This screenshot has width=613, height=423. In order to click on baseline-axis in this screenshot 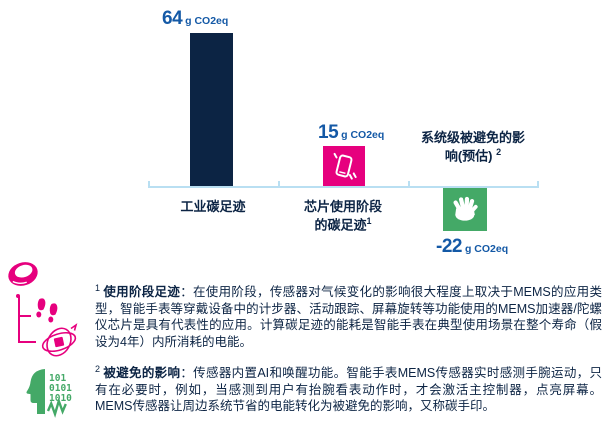, I will do `click(343, 187)`.